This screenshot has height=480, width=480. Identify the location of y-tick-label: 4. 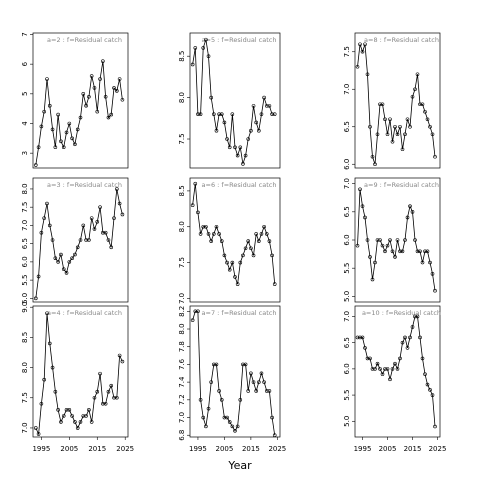
(25, 123).